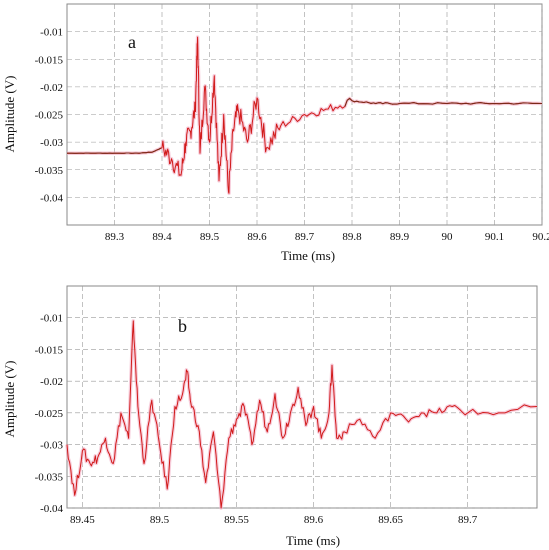 The height and width of the screenshot is (550, 549). I want to click on x-tick-label: 89.4, so click(162, 237).